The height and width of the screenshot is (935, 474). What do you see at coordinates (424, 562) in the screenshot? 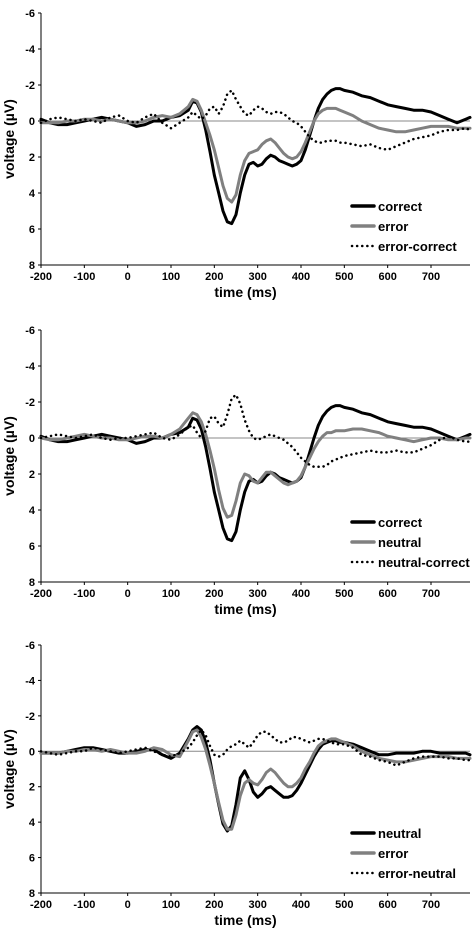
I see `legend-label: neutral-correct` at bounding box center [424, 562].